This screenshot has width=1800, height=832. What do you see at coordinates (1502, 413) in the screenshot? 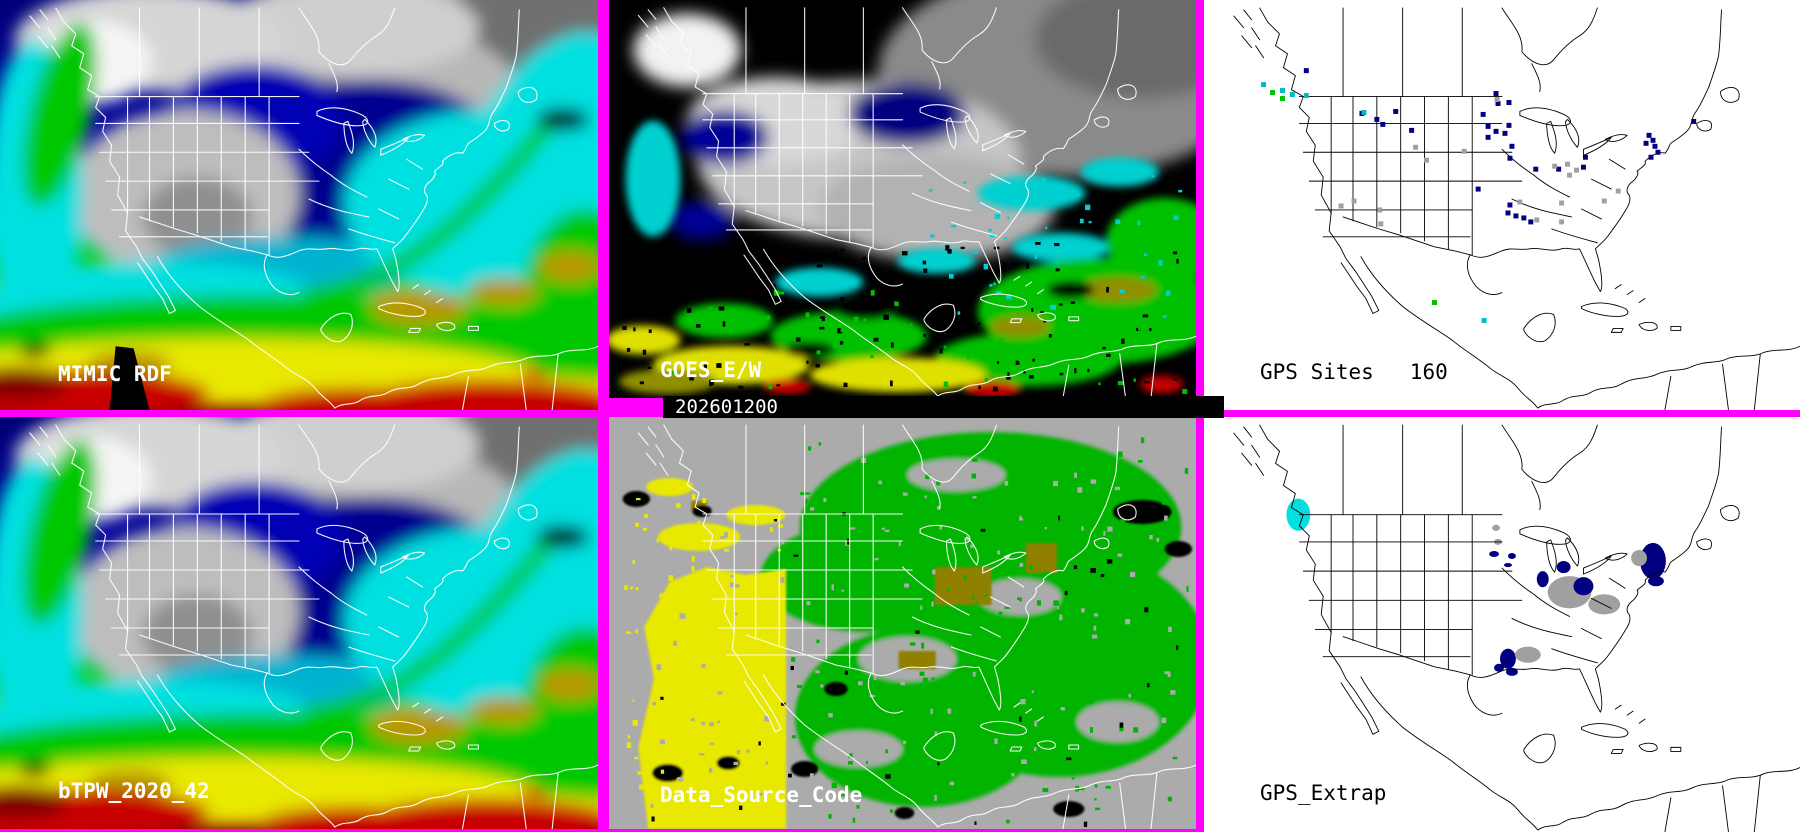
I see `separator-horizontal-right` at bounding box center [1502, 413].